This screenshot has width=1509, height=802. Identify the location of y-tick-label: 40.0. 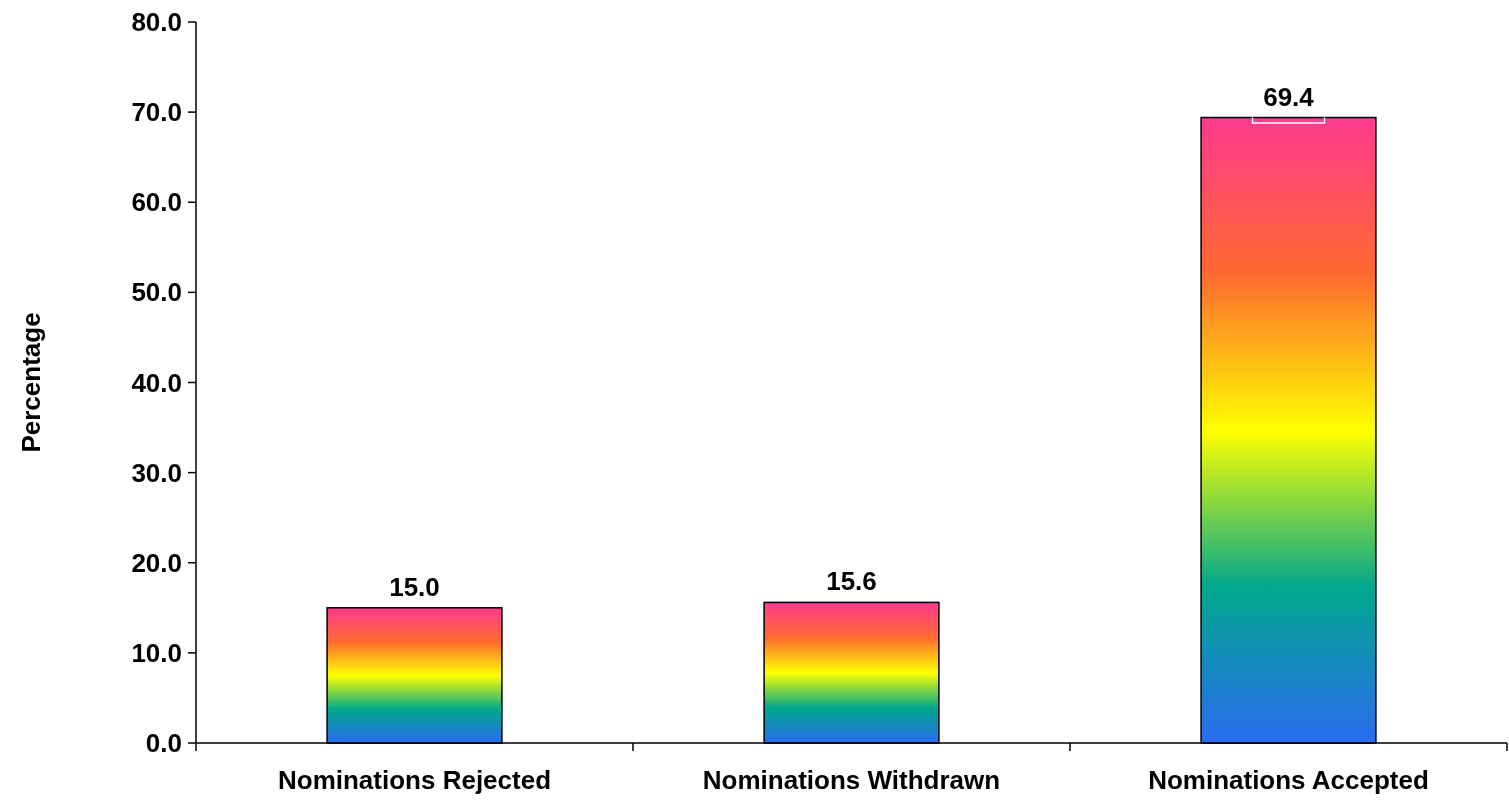
(156, 382).